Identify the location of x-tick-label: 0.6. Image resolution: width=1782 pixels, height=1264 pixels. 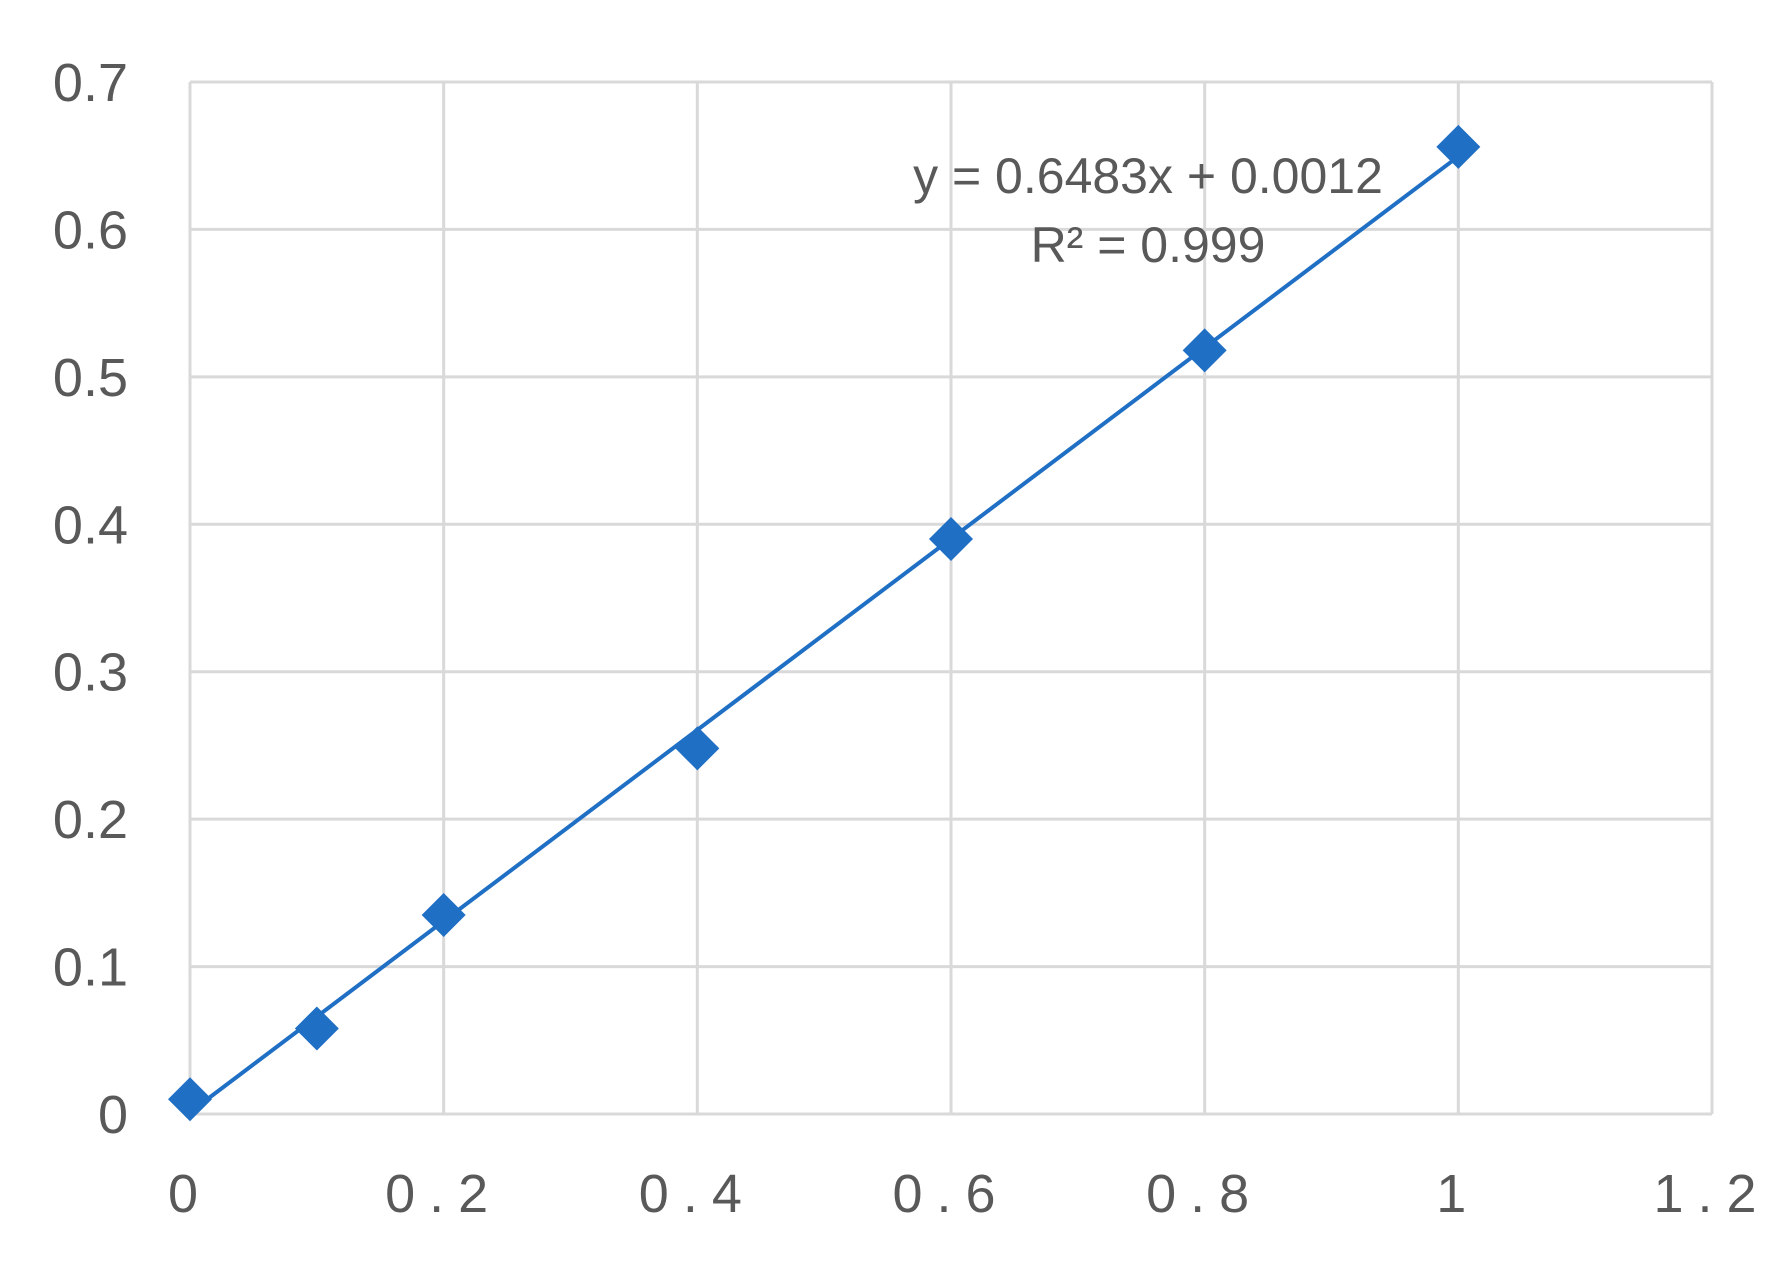
(950, 1194).